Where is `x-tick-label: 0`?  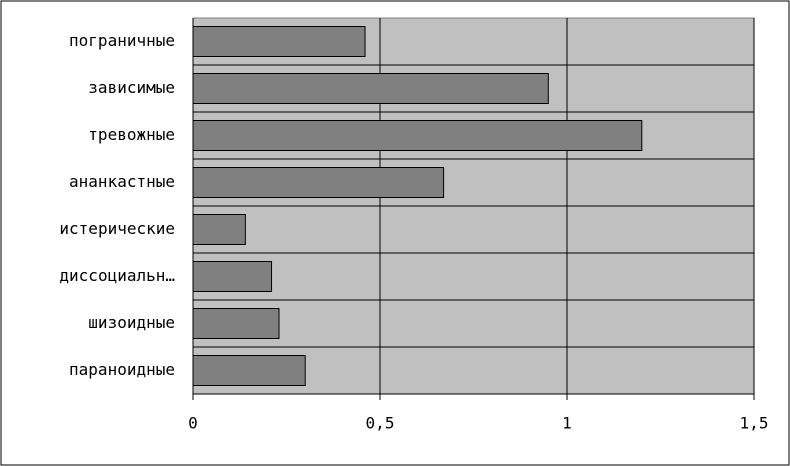 x-tick-label: 0 is located at coordinates (193, 423).